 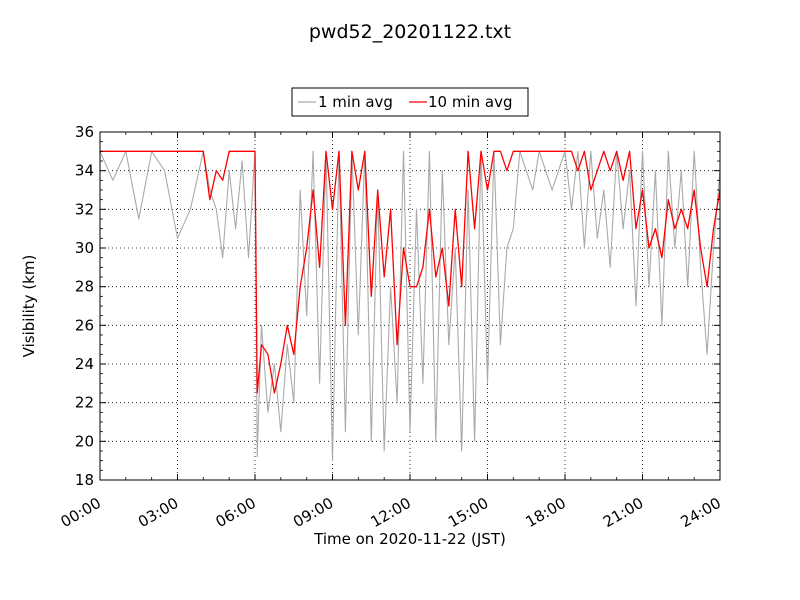 What do you see at coordinates (410, 32) in the screenshot?
I see `chart-title: pwd52_20201122.txt` at bounding box center [410, 32].